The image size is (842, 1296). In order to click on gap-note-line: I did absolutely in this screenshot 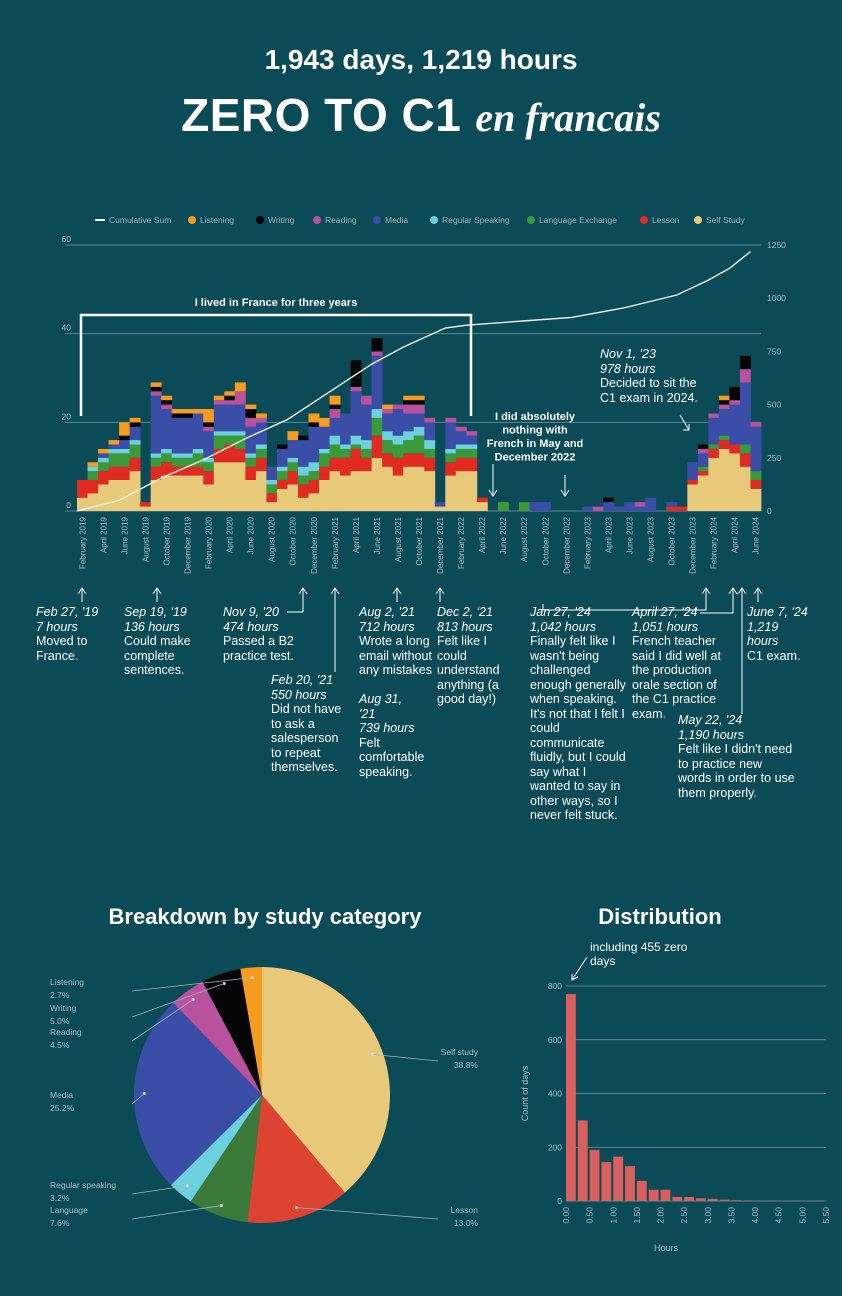, I will do `click(535, 417)`.